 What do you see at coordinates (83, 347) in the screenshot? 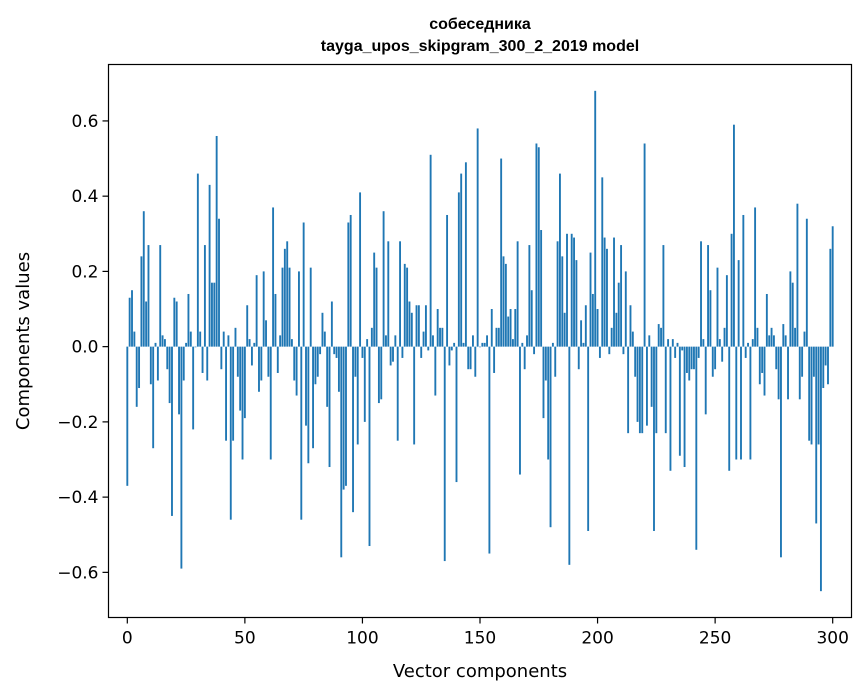
I see `y-axis-ticks: −0.6 −0.4 −0.2 0.0 0.2 0.4 0.6` at bounding box center [83, 347].